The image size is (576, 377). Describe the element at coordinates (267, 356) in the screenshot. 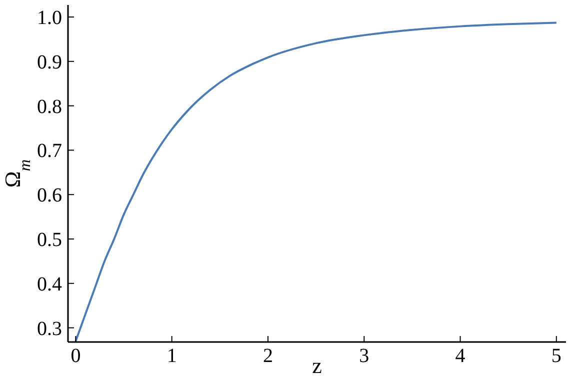

I see `x-tick-label: 2` at that location.